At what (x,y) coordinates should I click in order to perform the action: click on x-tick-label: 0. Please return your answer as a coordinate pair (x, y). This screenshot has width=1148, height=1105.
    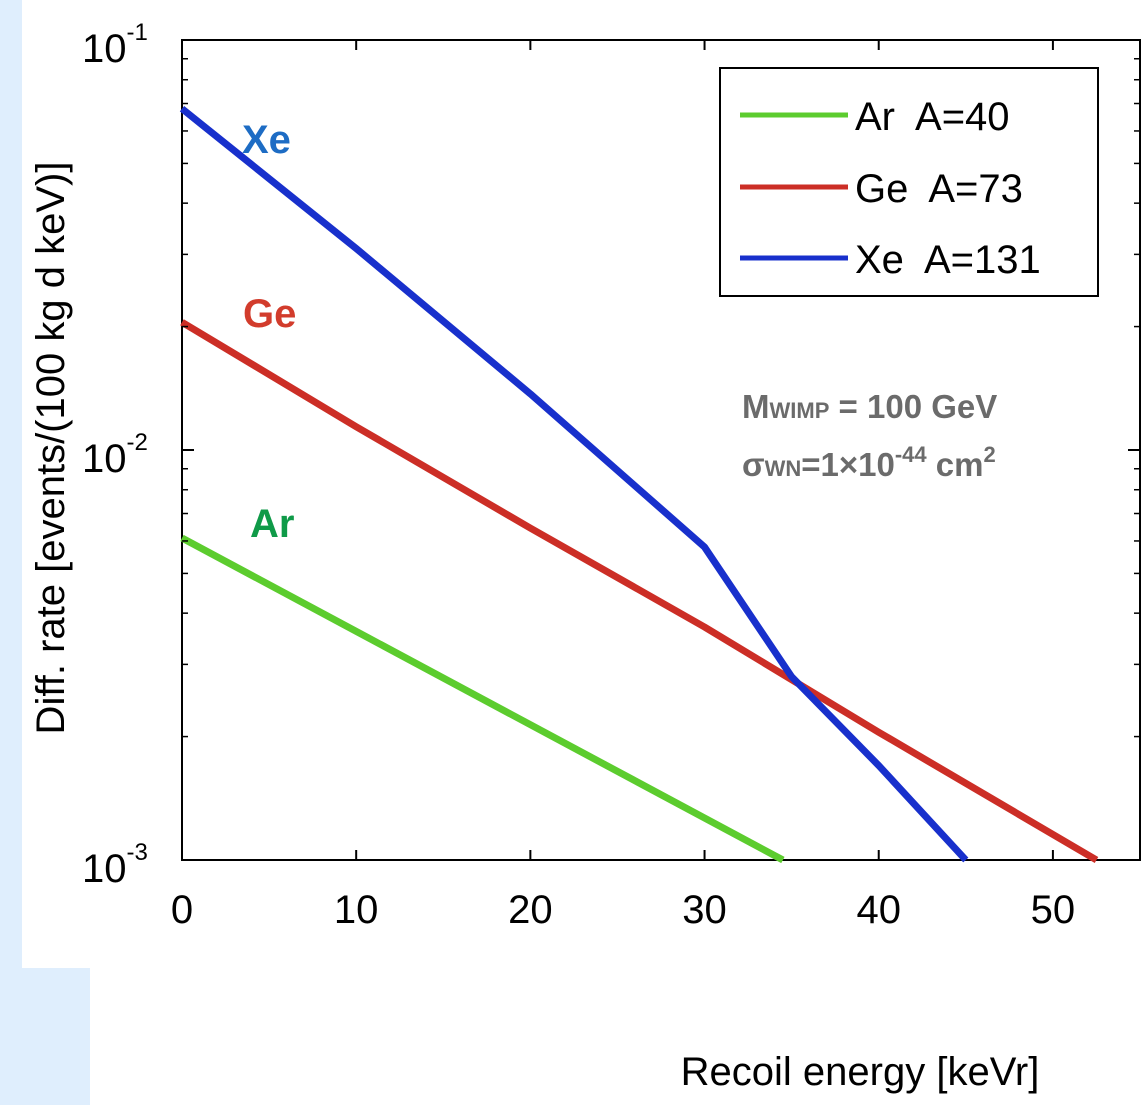
    Looking at the image, I should click on (182, 910).